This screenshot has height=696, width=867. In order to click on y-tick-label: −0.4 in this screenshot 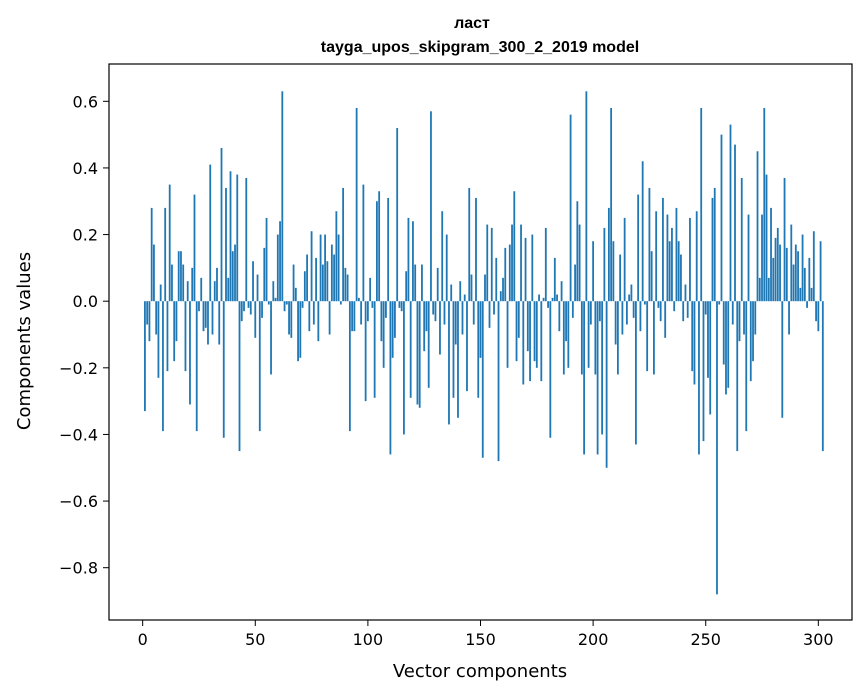, I will do `click(78, 434)`.